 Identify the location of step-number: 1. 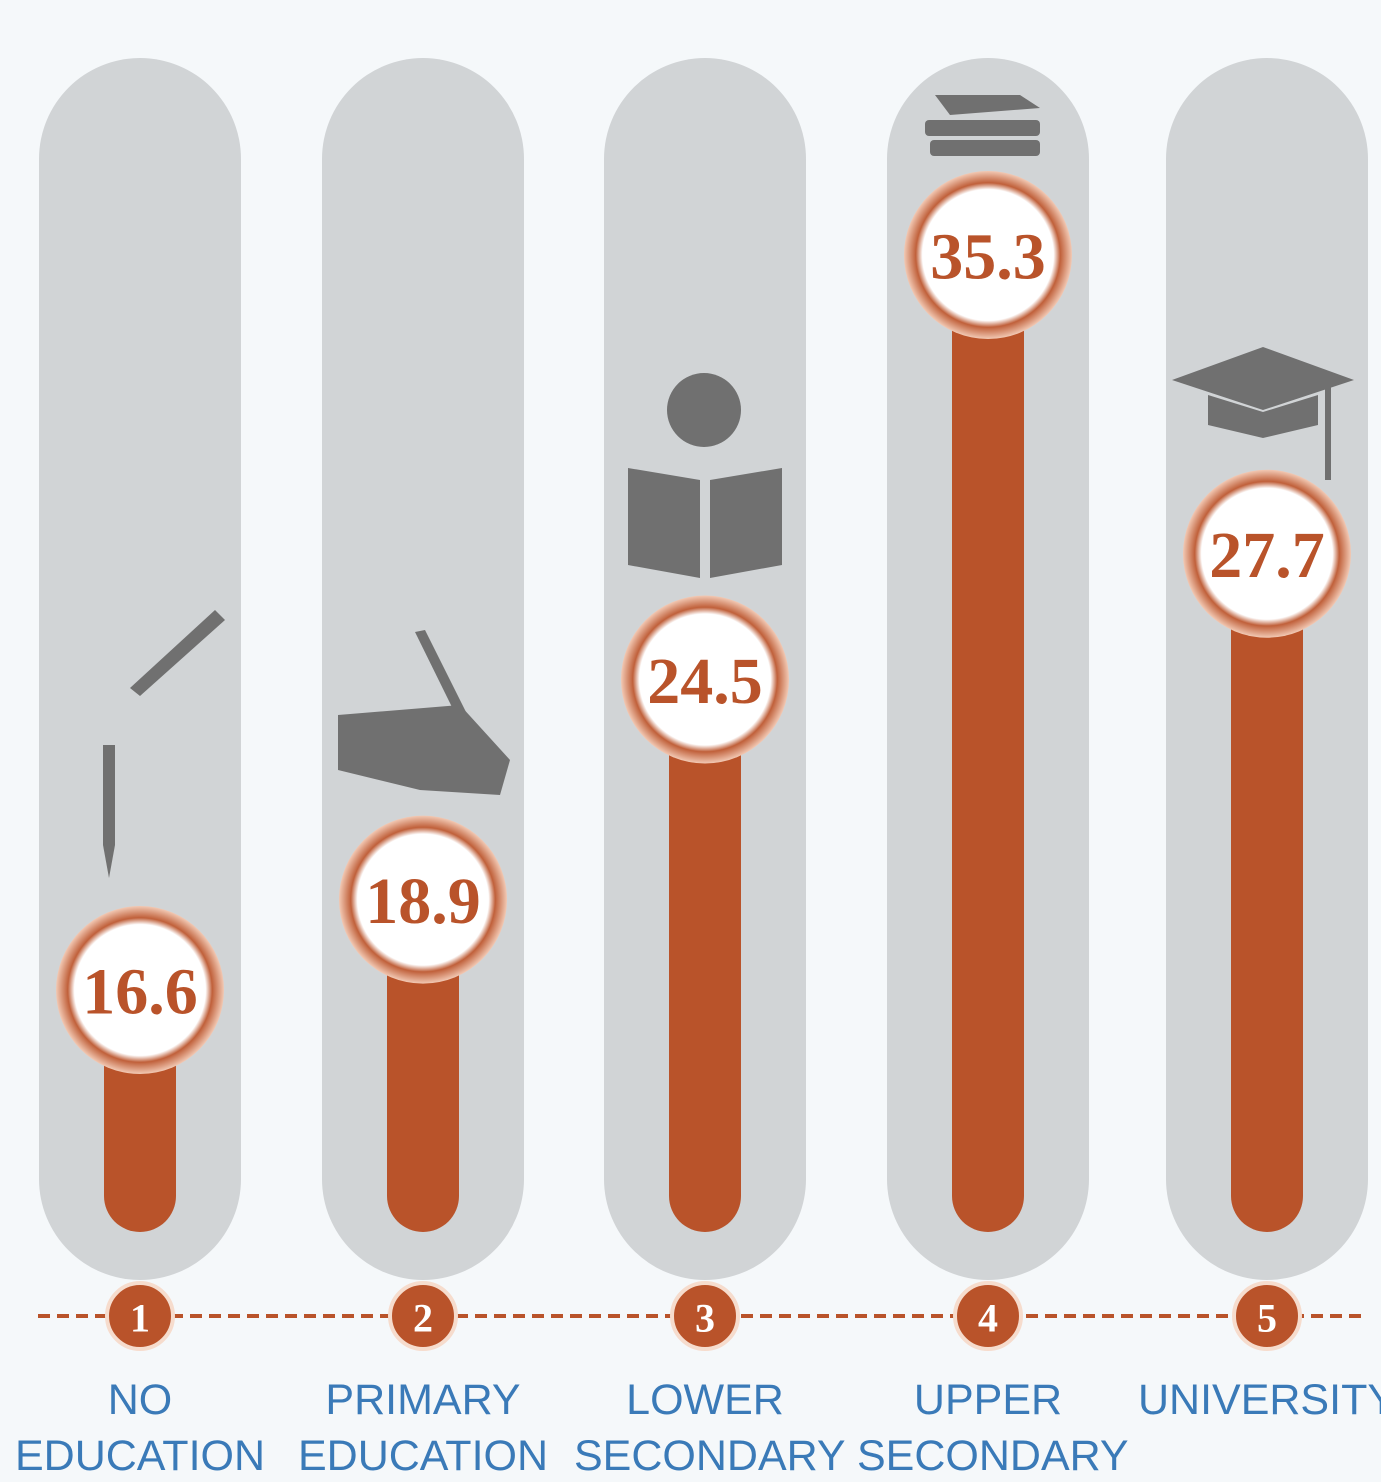
(140, 1318).